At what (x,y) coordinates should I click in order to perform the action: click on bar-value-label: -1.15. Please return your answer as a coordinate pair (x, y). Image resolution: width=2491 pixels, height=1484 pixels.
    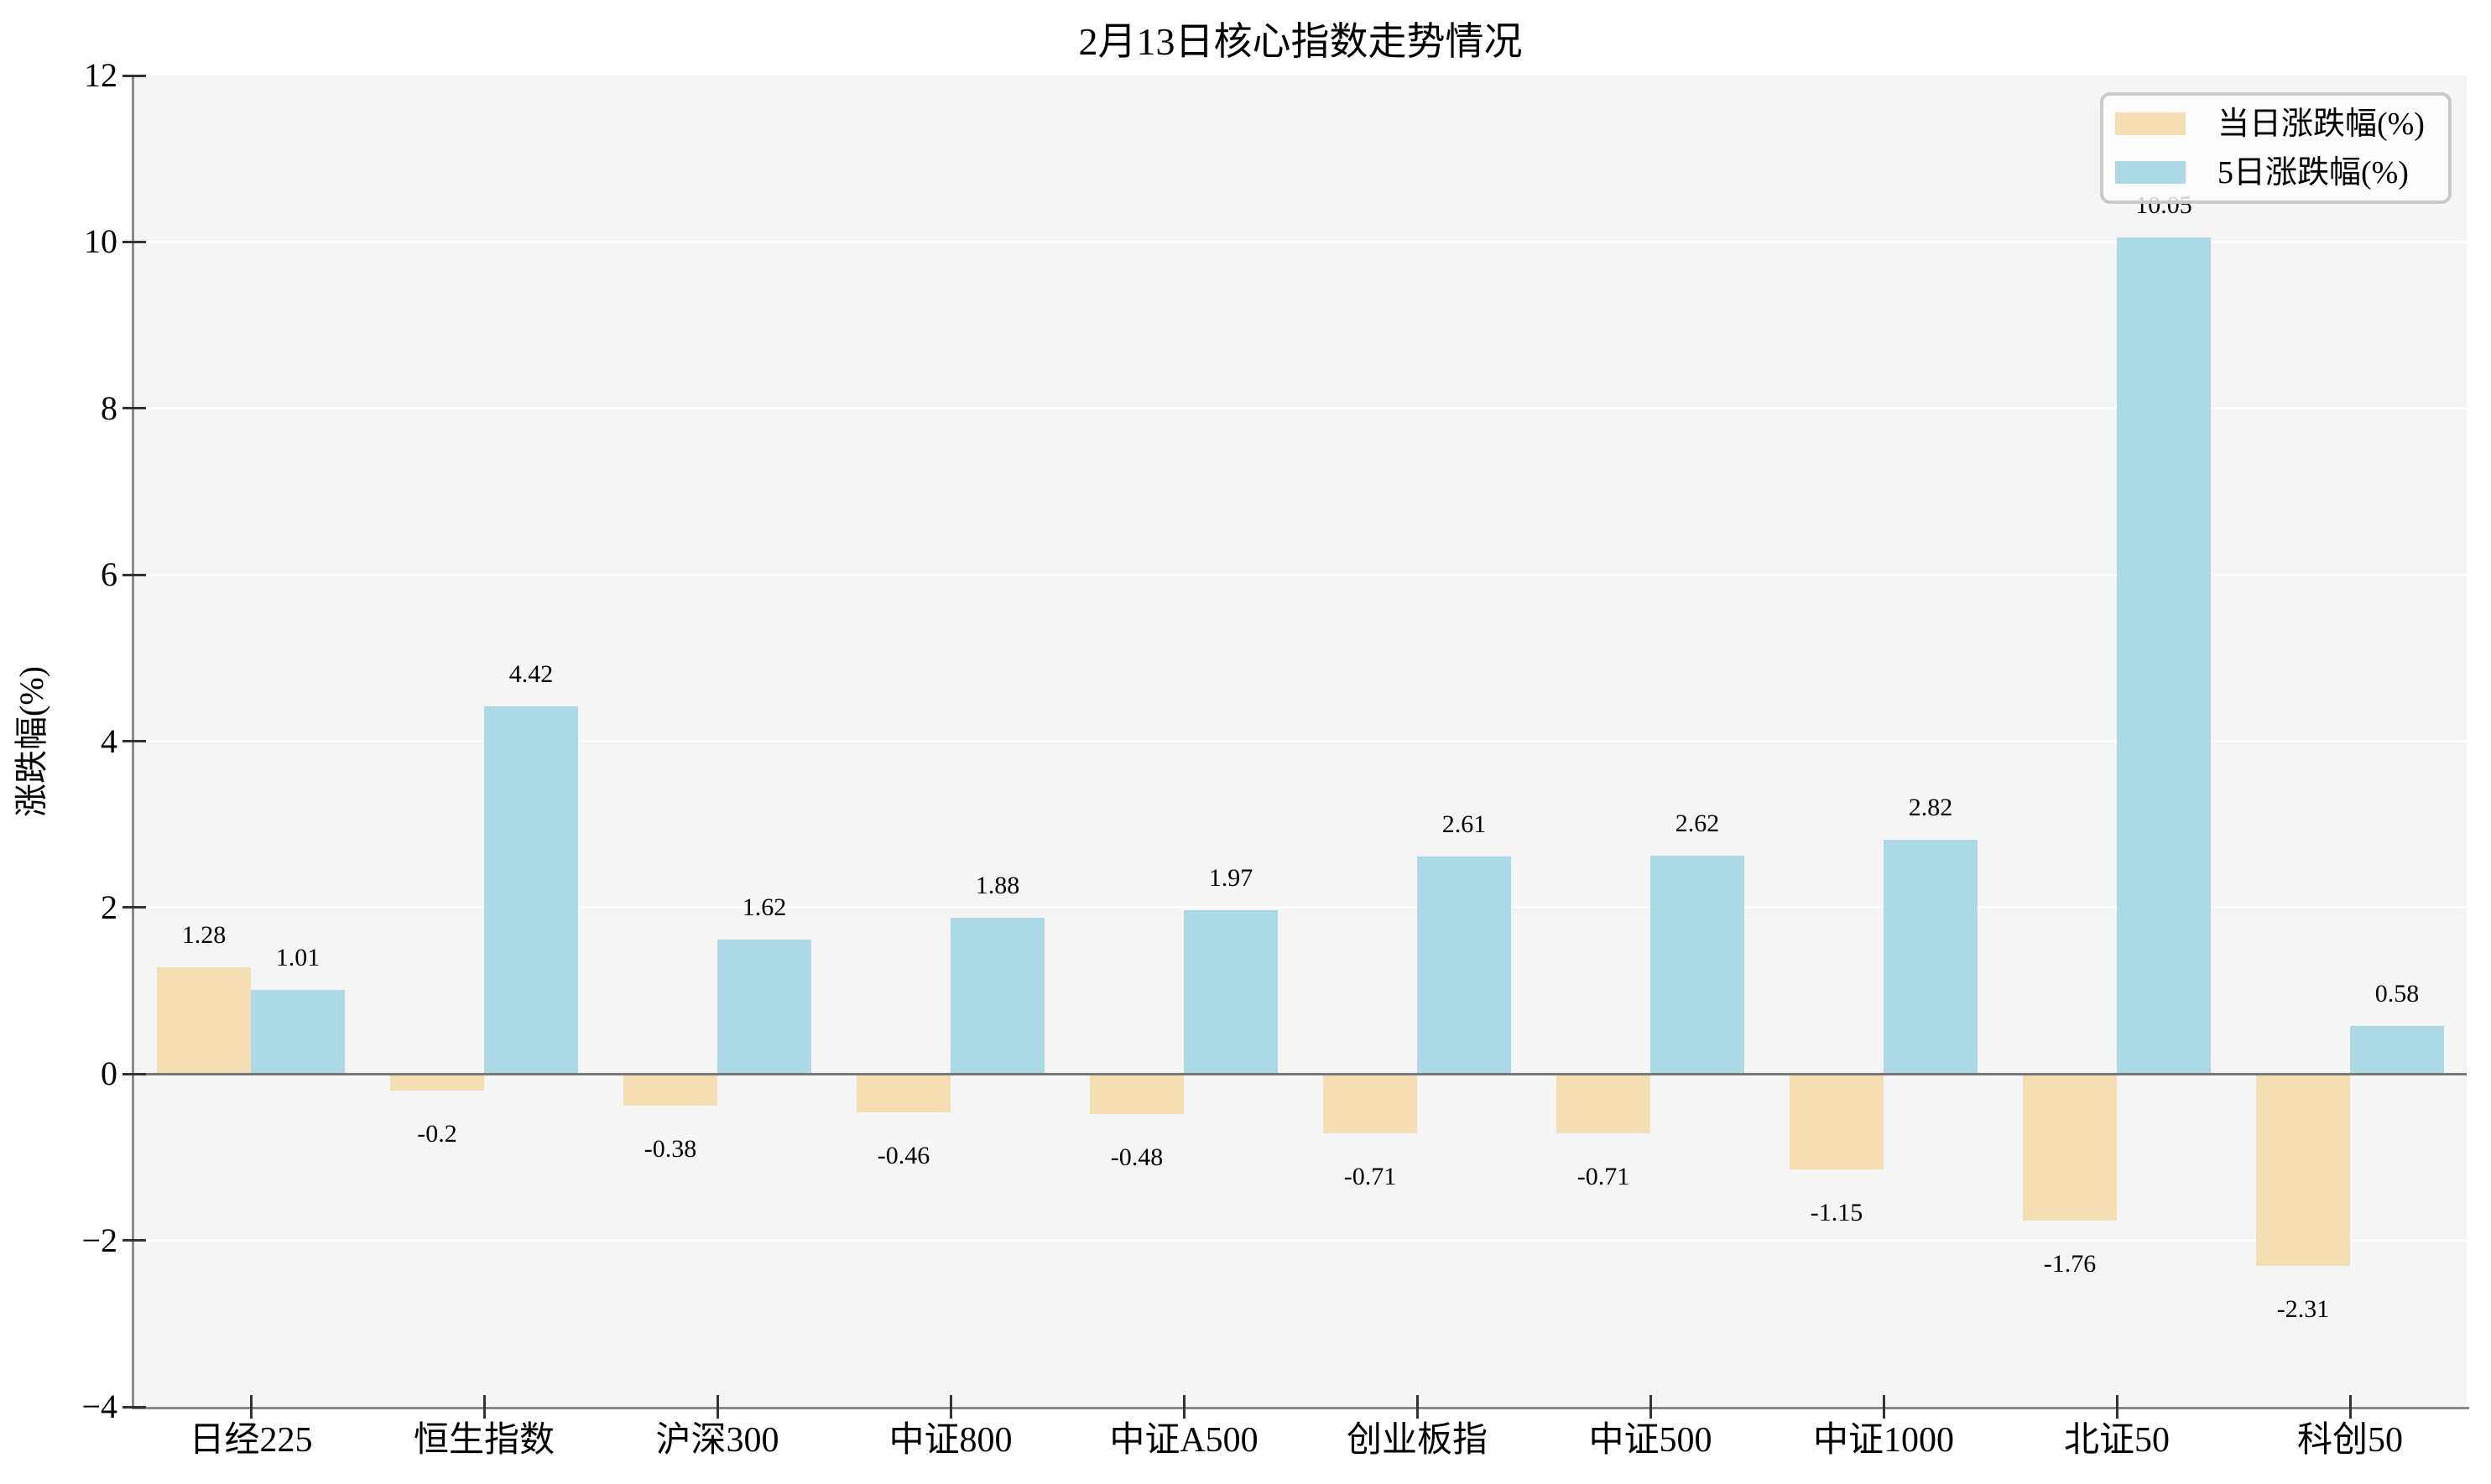
    Looking at the image, I should click on (1836, 1213).